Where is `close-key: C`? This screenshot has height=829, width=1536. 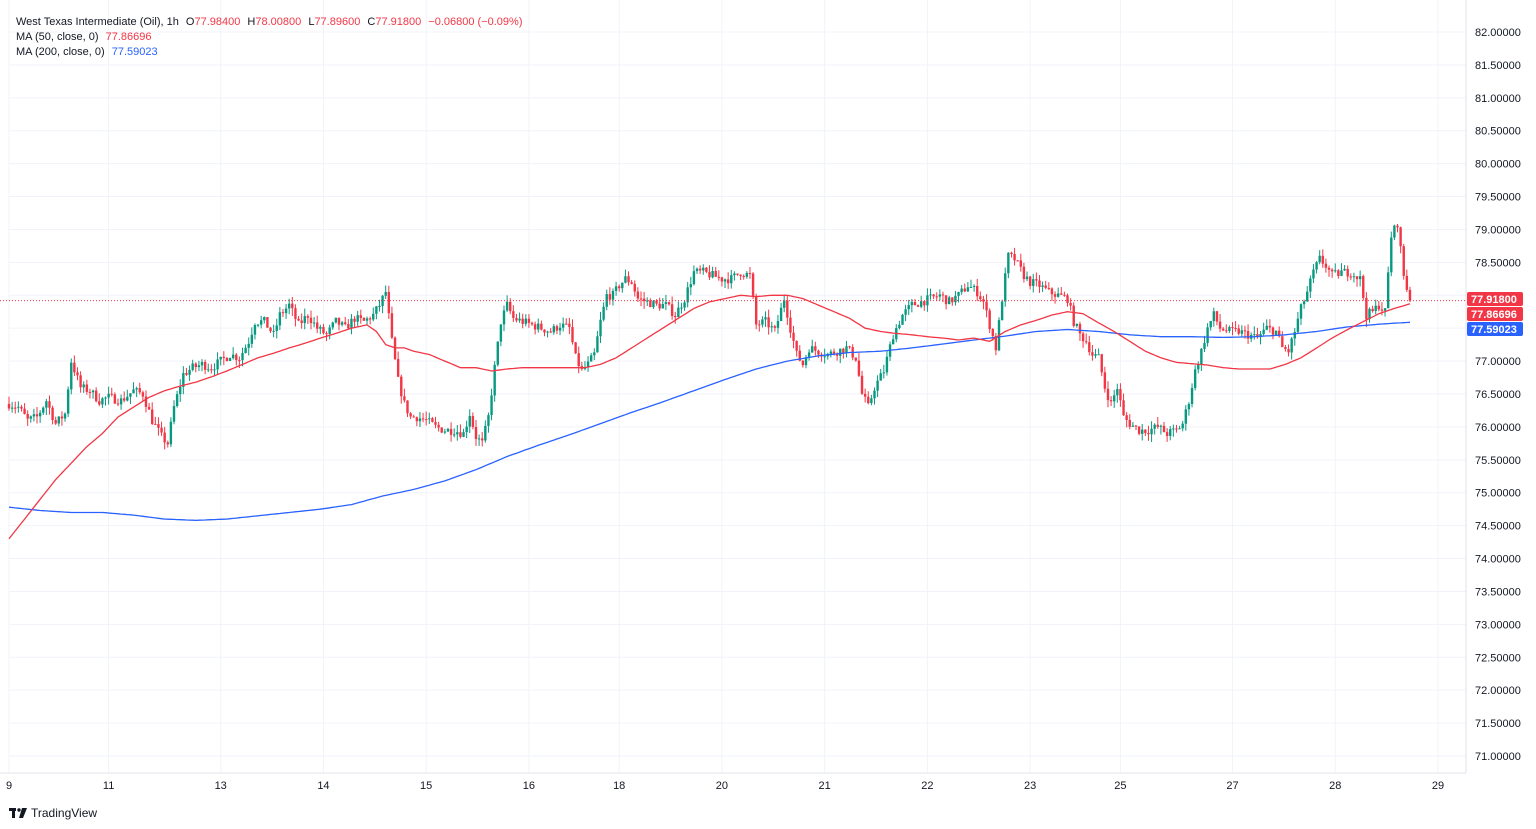 close-key: C is located at coordinates (371, 22).